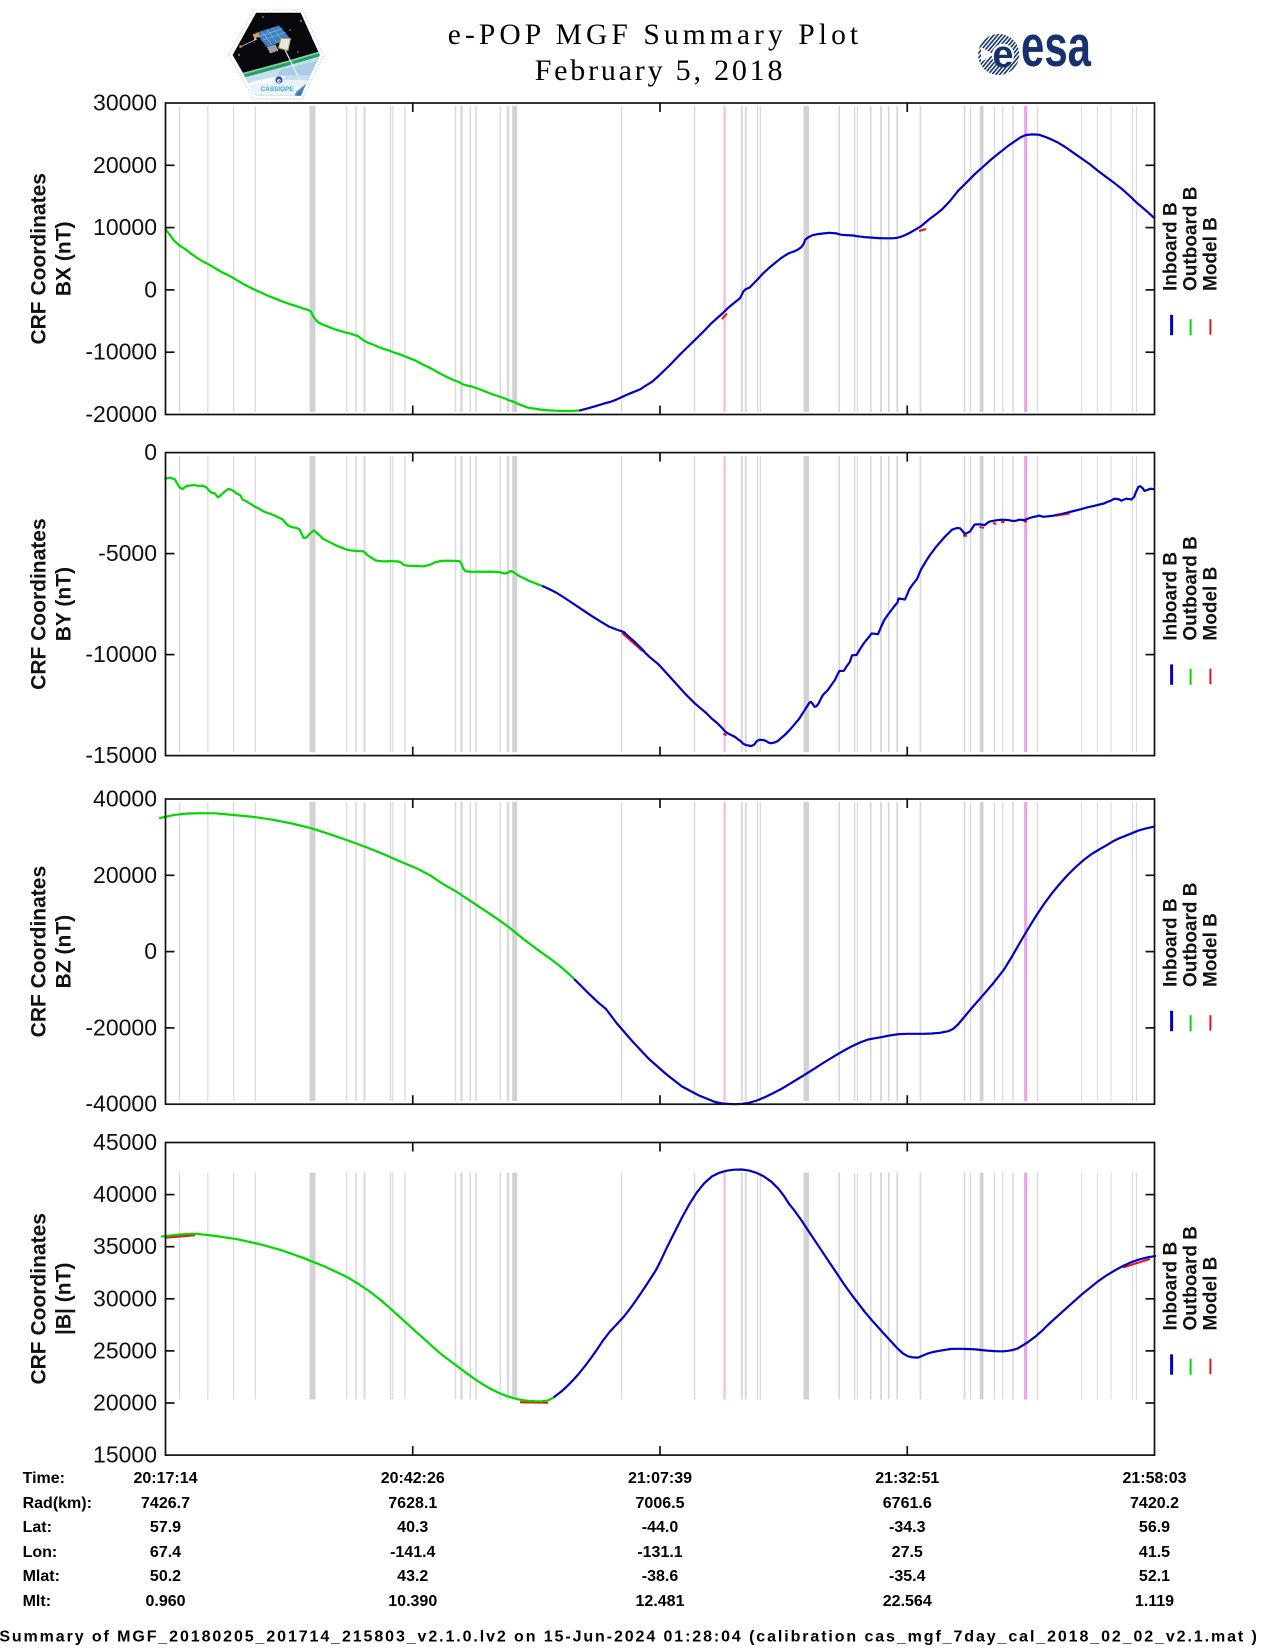 This screenshot has height=1650, width=1275. Describe the element at coordinates (412, 1503) in the screenshot. I see `svg-text: 7628.1` at that location.